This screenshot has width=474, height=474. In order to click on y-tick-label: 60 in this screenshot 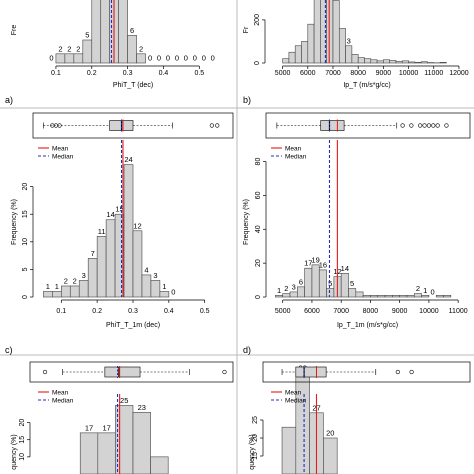, I will do `click(258, 195)`.